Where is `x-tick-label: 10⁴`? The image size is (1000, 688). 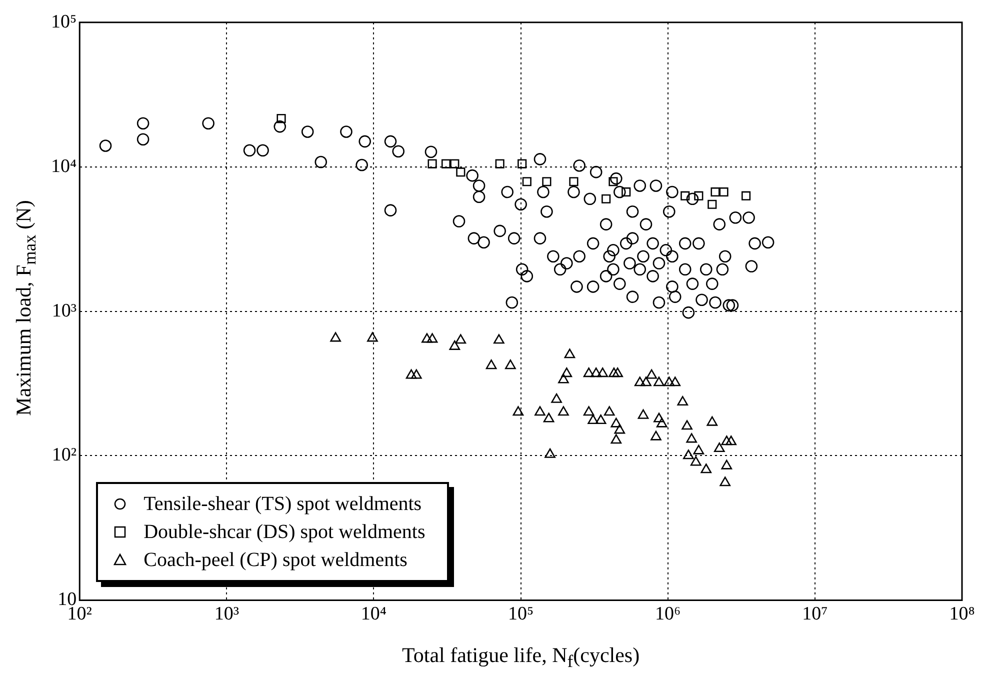
x-tick-label: 10⁴ is located at coordinates (373, 614).